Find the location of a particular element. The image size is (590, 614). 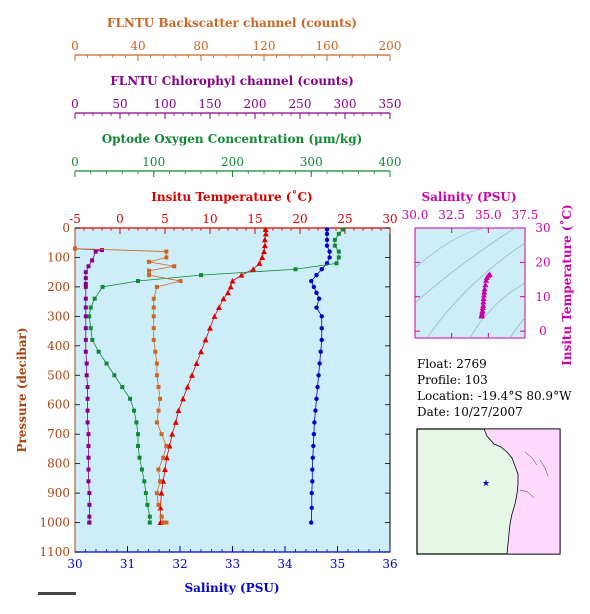

location: Location: -19.4°S 80.9°W is located at coordinates (494, 396).